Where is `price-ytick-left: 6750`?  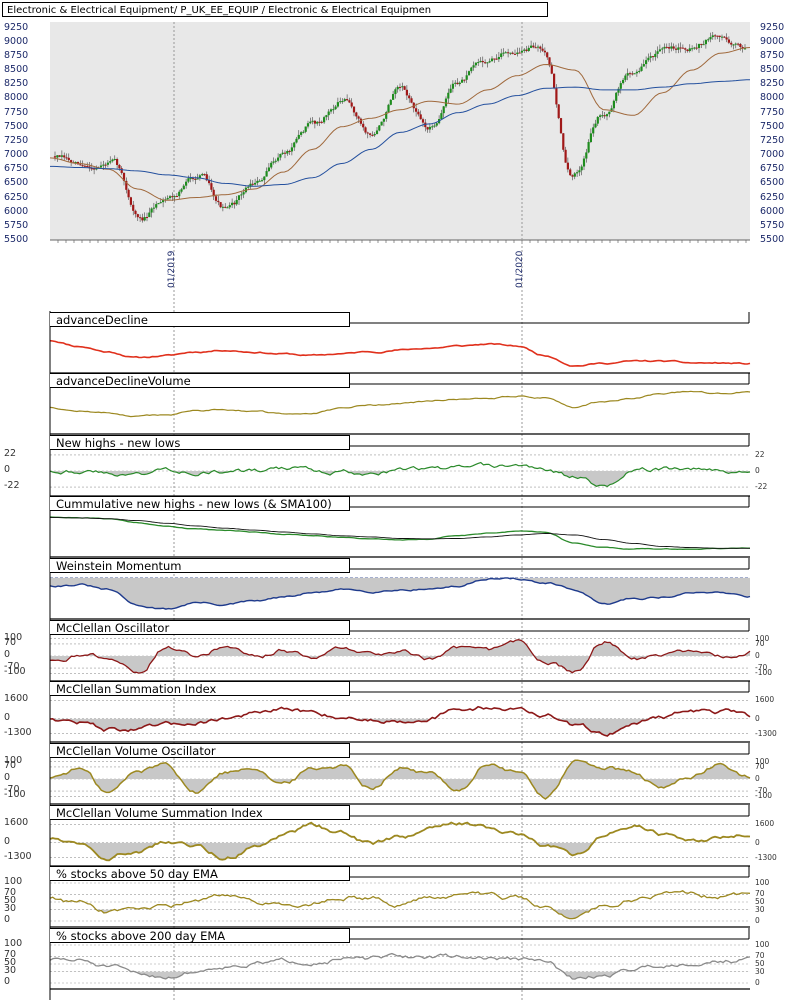
price-ytick-left: 6750 is located at coordinates (16, 169).